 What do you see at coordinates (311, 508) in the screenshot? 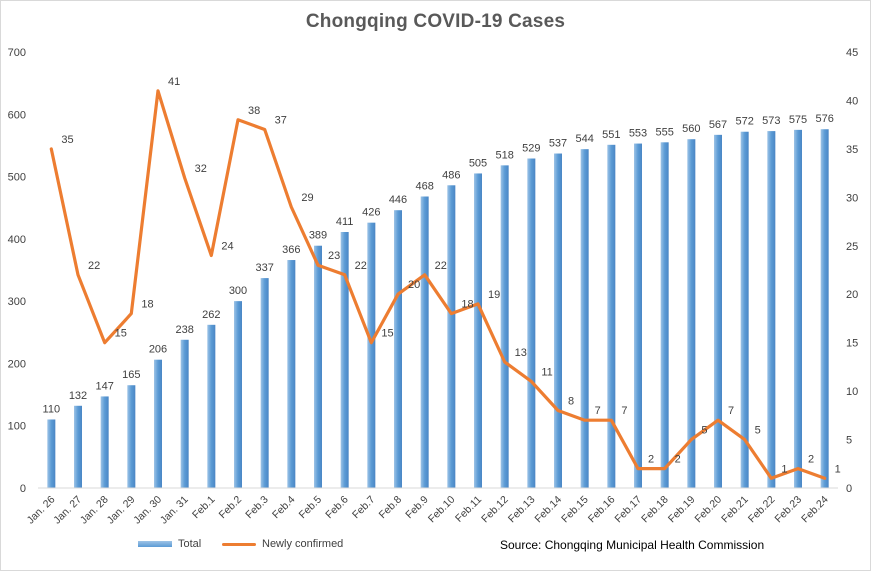
I see `x-tick-label: Feb.5` at bounding box center [311, 508].